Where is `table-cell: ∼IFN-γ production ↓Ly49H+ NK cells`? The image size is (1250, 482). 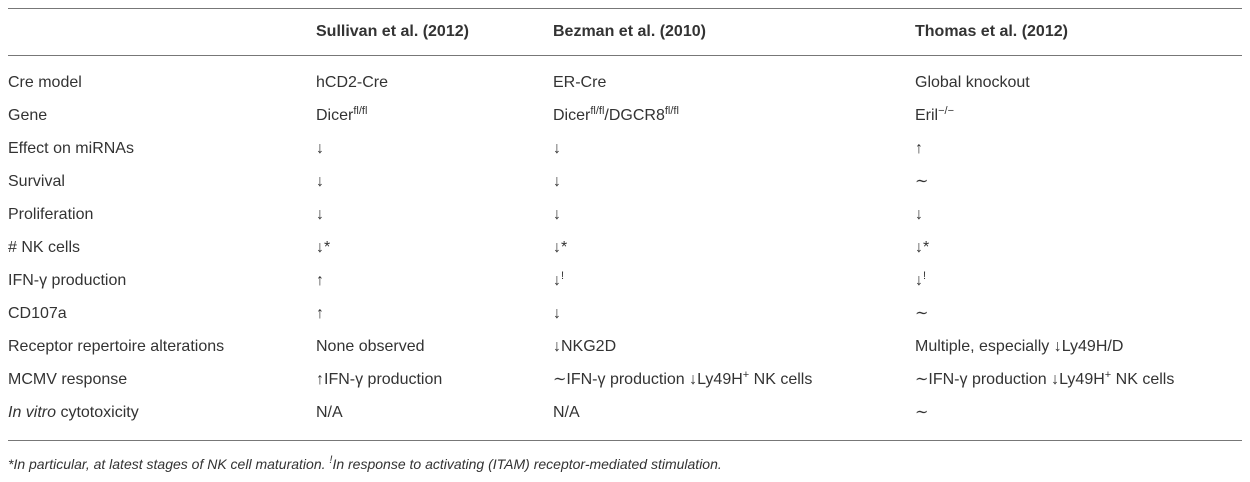 table-cell: ∼IFN-γ production ↓Ly49H+ NK cells is located at coordinates (1044, 380).